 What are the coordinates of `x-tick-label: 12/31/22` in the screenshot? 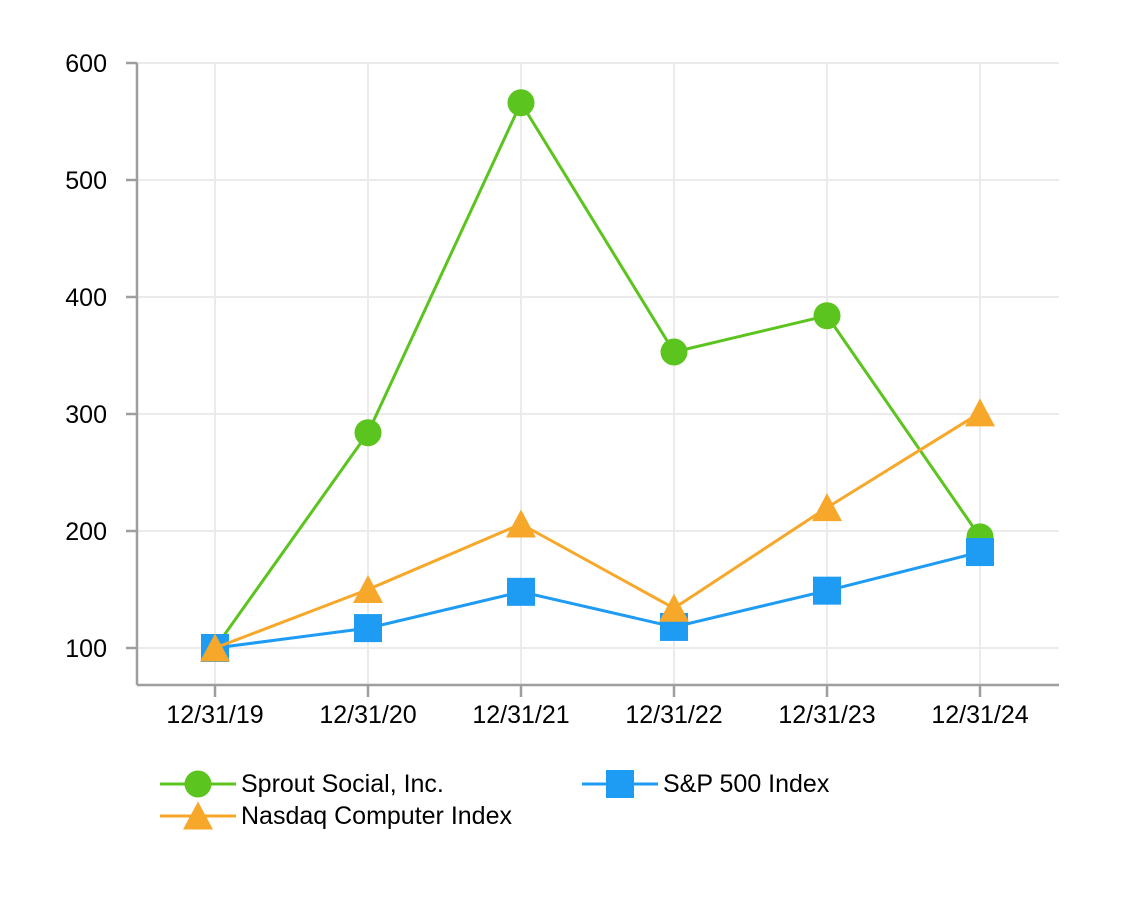 It's located at (673, 715).